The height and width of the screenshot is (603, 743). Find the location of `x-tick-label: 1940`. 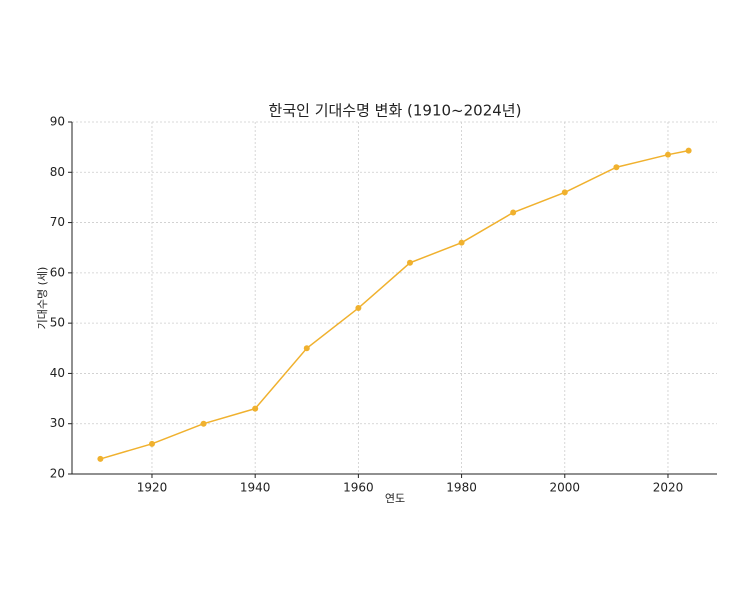

x-tick-label: 1940 is located at coordinates (255, 488).